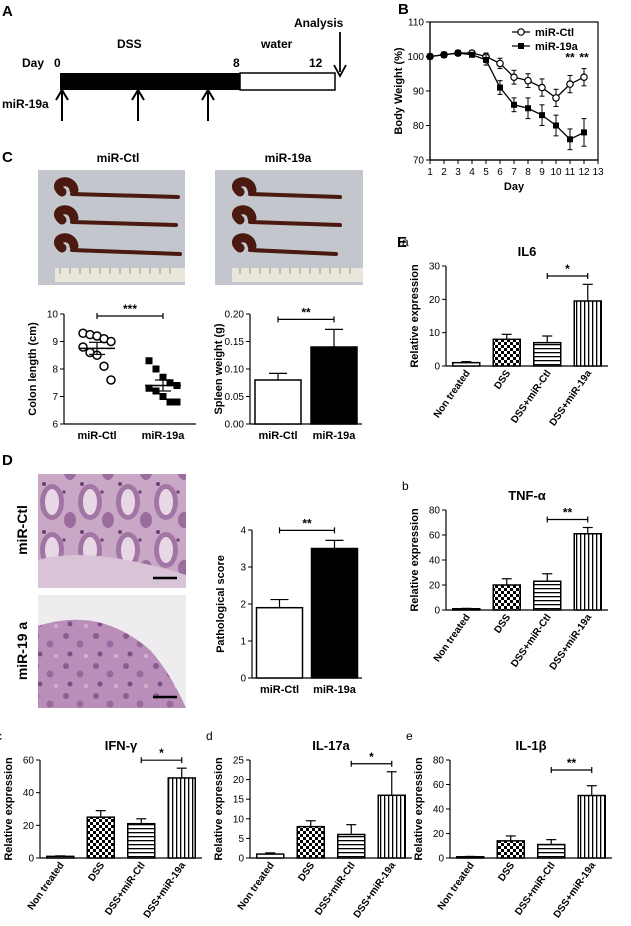  Describe the element at coordinates (584, 172) in the screenshot. I see `x-tick-label: 12` at that location.